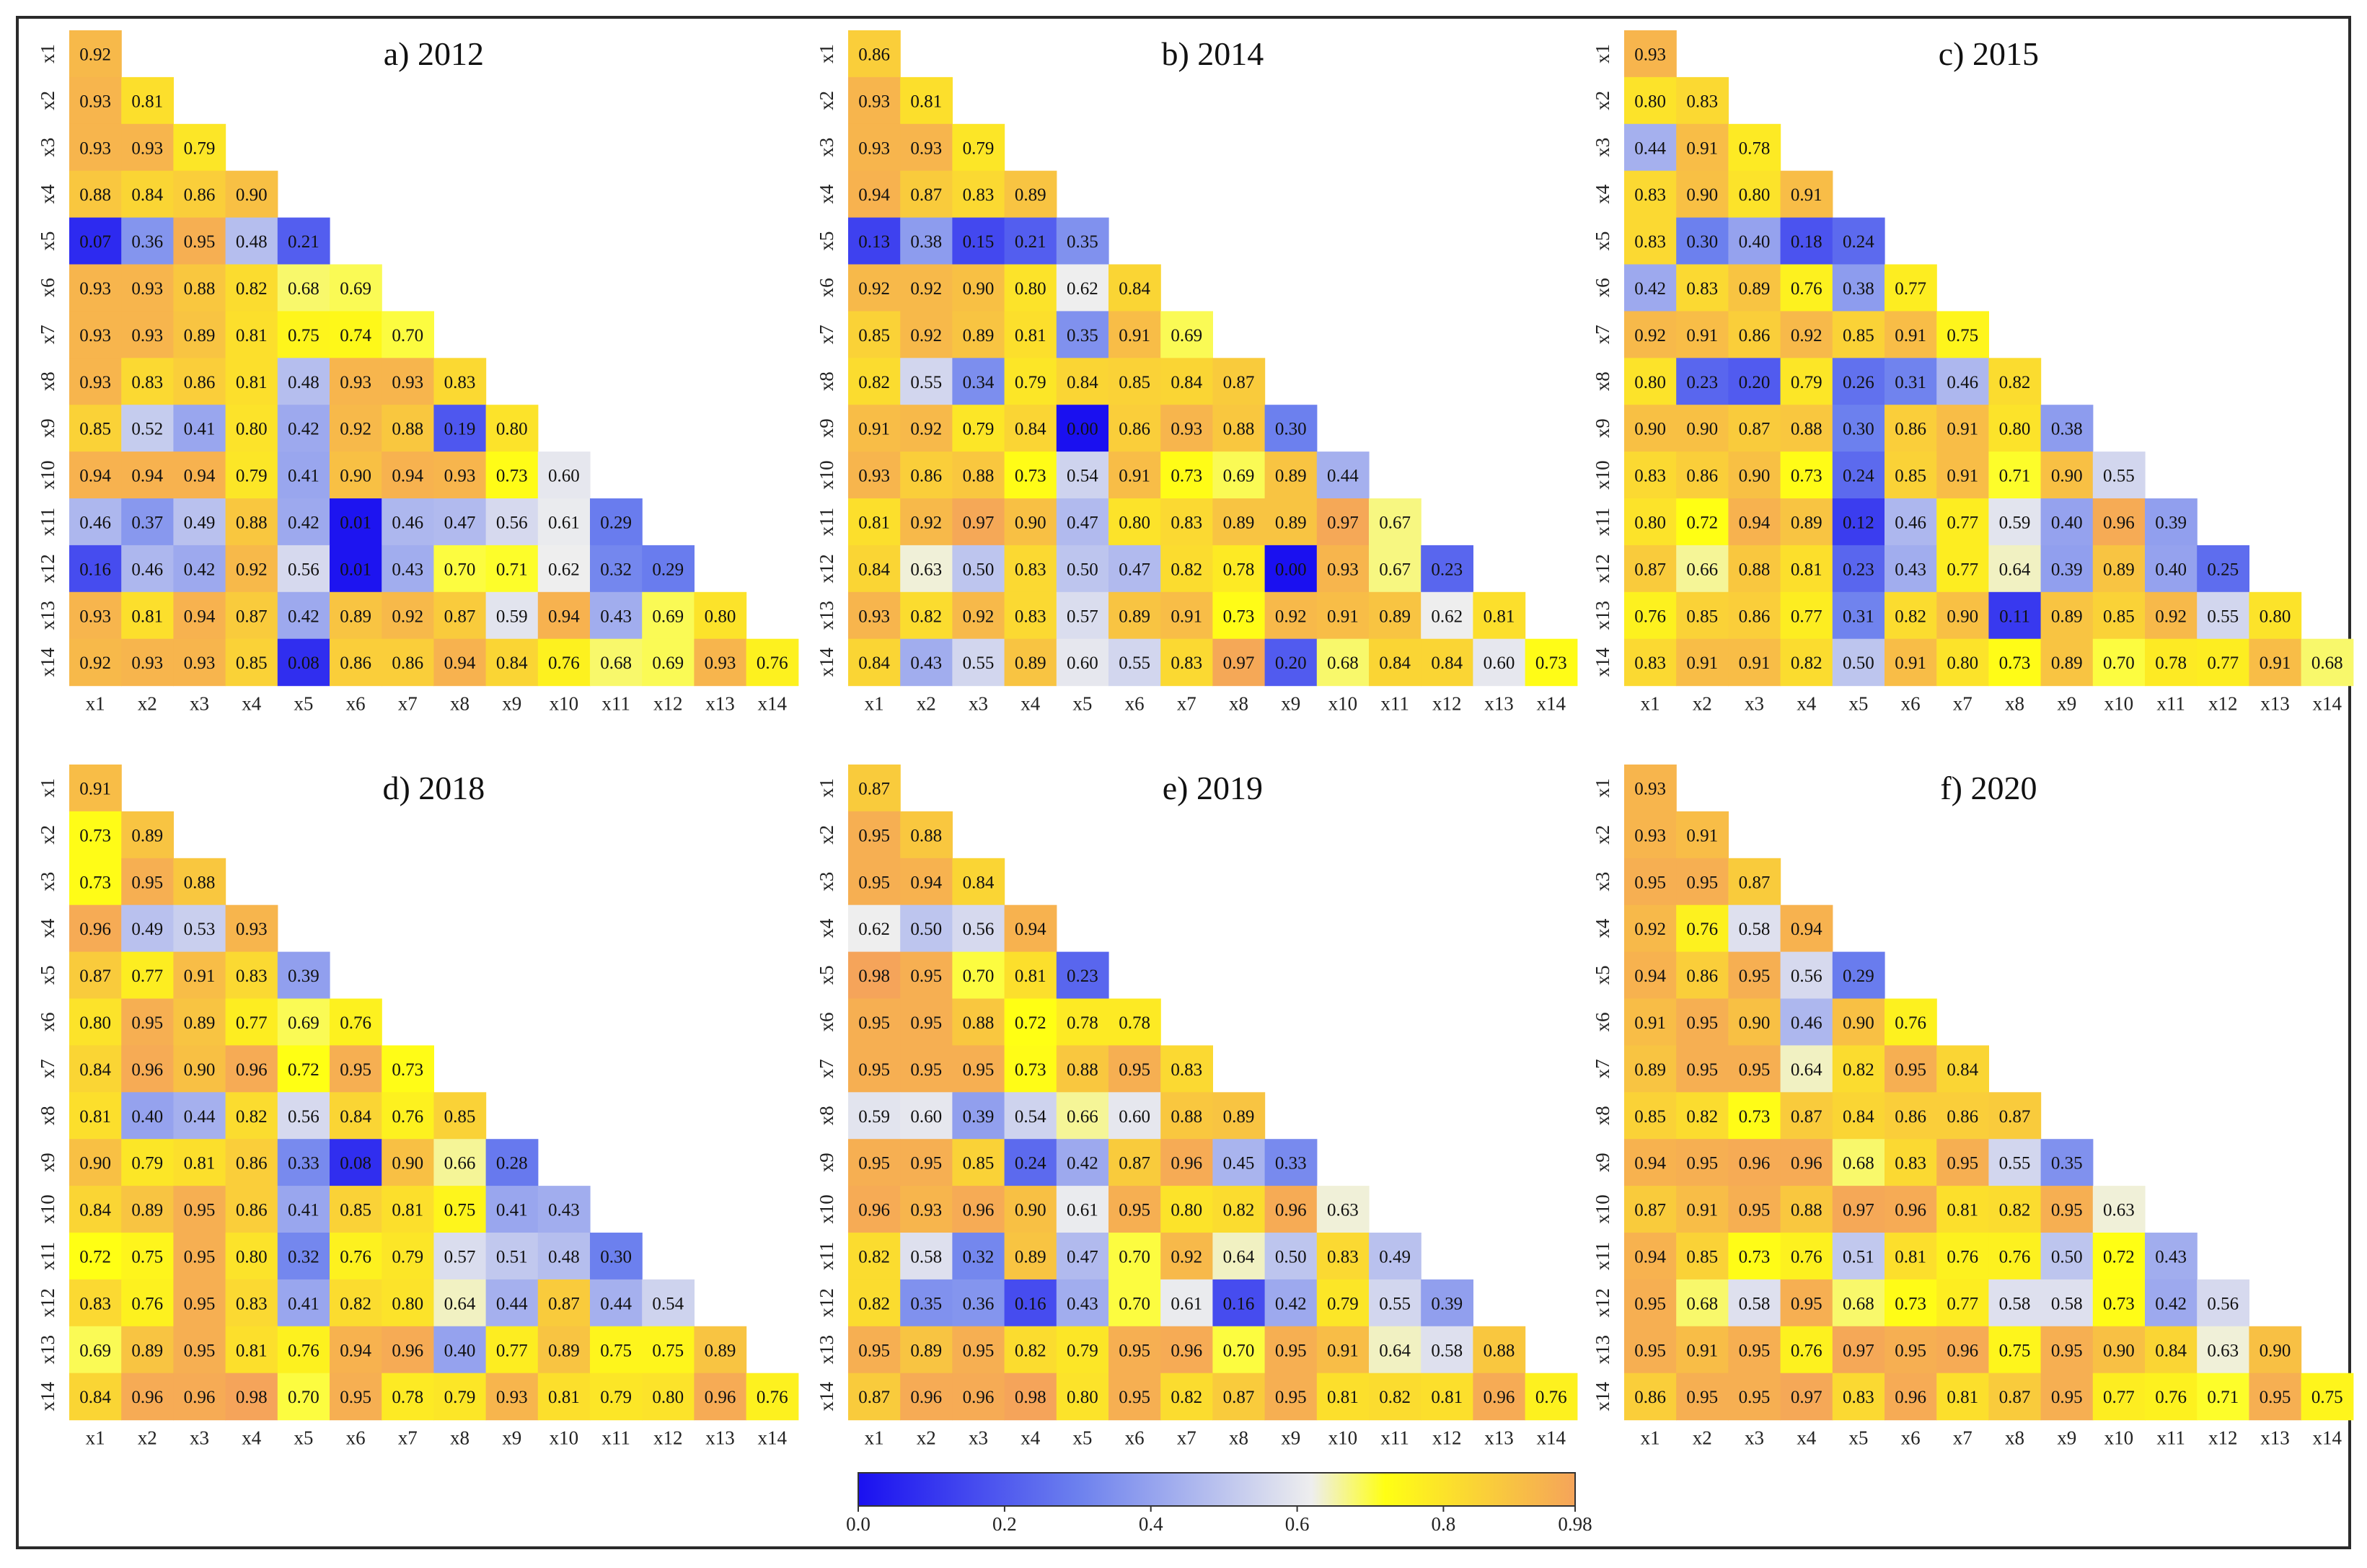 This screenshot has height=1568, width=2367. Describe the element at coordinates (1213, 788) in the screenshot. I see `panel-title: e) 2019` at that location.